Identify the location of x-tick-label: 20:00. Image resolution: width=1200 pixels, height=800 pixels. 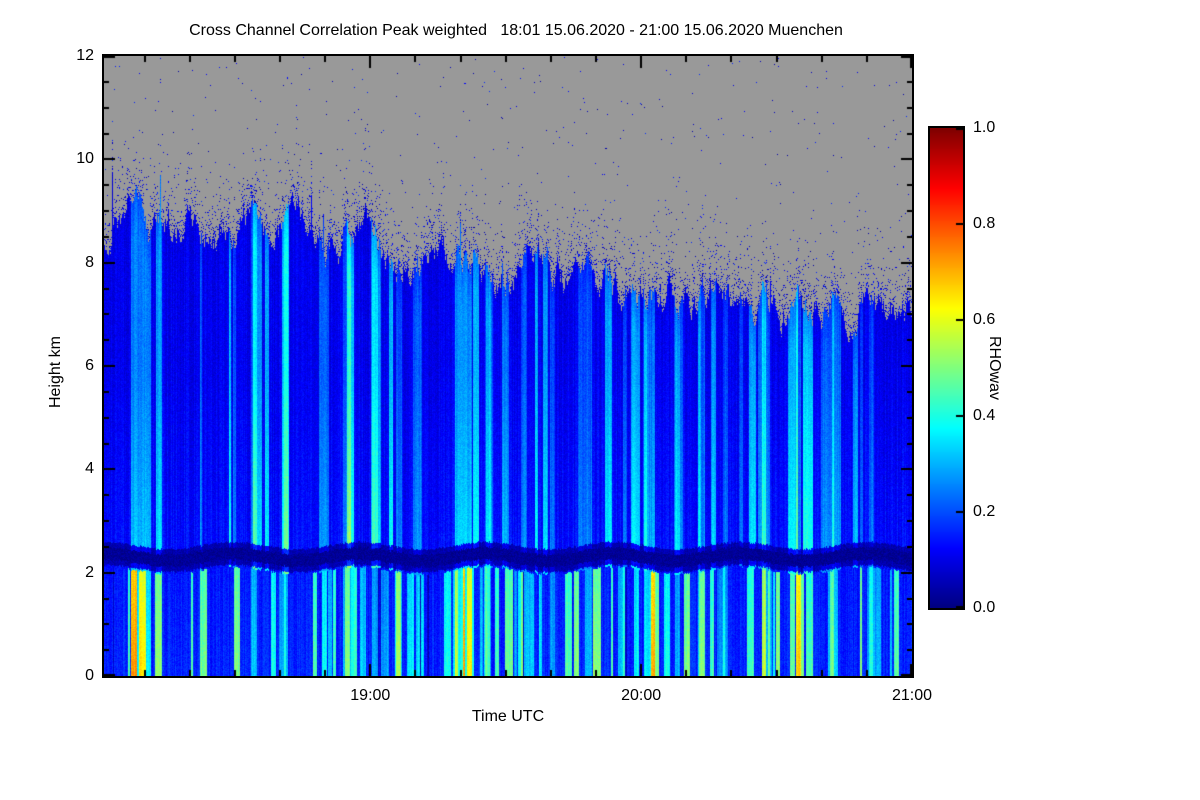
(641, 695).